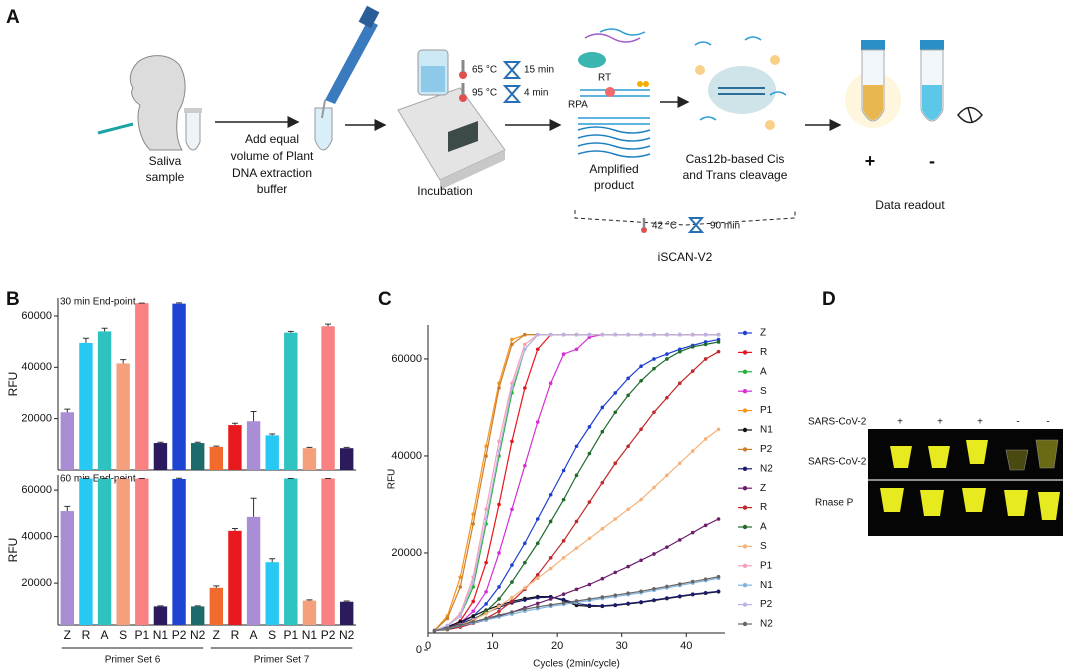 The image size is (1065, 670). Describe the element at coordinates (419, 650) in the screenshot. I see `y-tick-label: 0` at that location.